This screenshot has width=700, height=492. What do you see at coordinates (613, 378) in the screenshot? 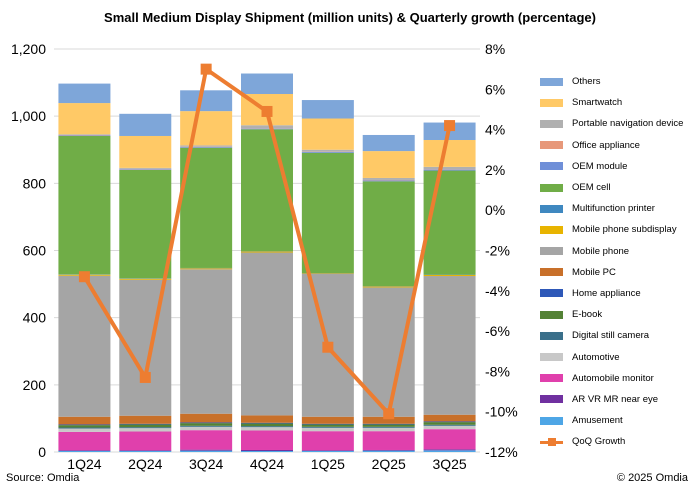
I see `legend-label: Automobile monitor` at bounding box center [613, 378].